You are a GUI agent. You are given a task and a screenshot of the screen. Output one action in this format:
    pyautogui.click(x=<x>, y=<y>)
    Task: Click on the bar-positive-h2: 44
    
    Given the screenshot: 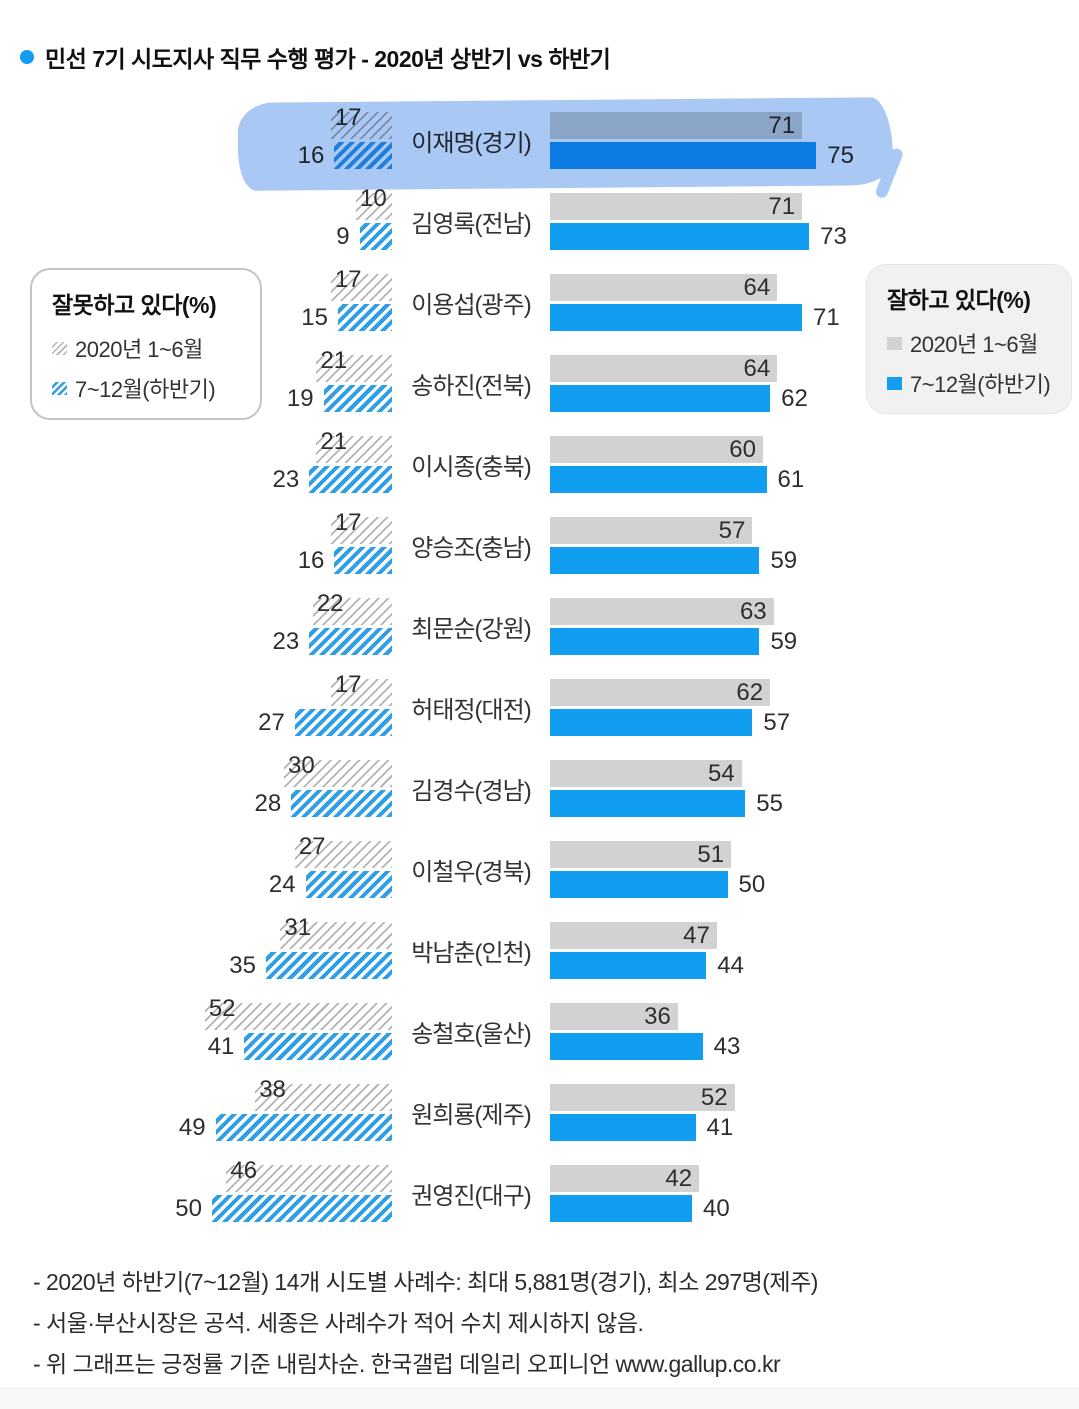 What is the action you would take?
    pyautogui.click(x=647, y=965)
    